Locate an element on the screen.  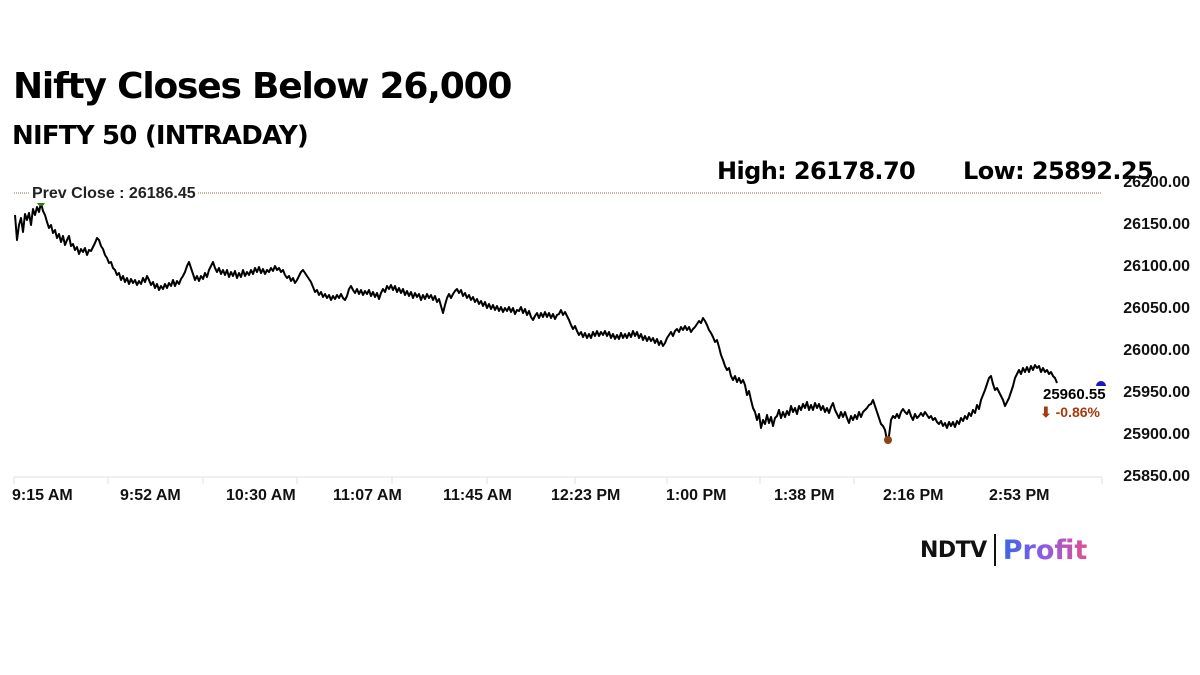
y-tick-26200: 26200.00 is located at coordinates (1156, 182).